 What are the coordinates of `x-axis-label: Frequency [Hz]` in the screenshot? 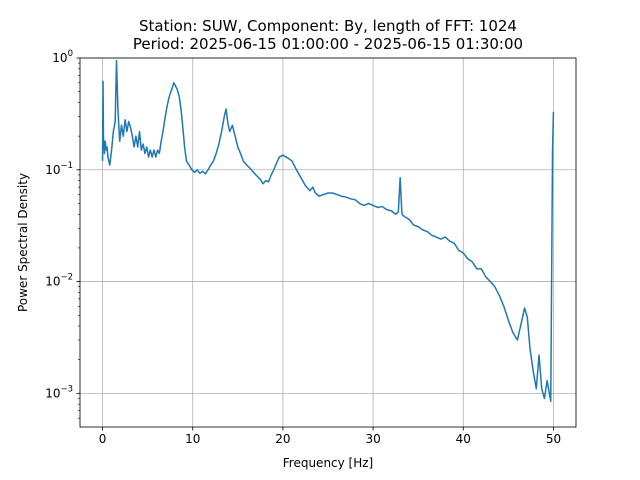 It's located at (328, 463).